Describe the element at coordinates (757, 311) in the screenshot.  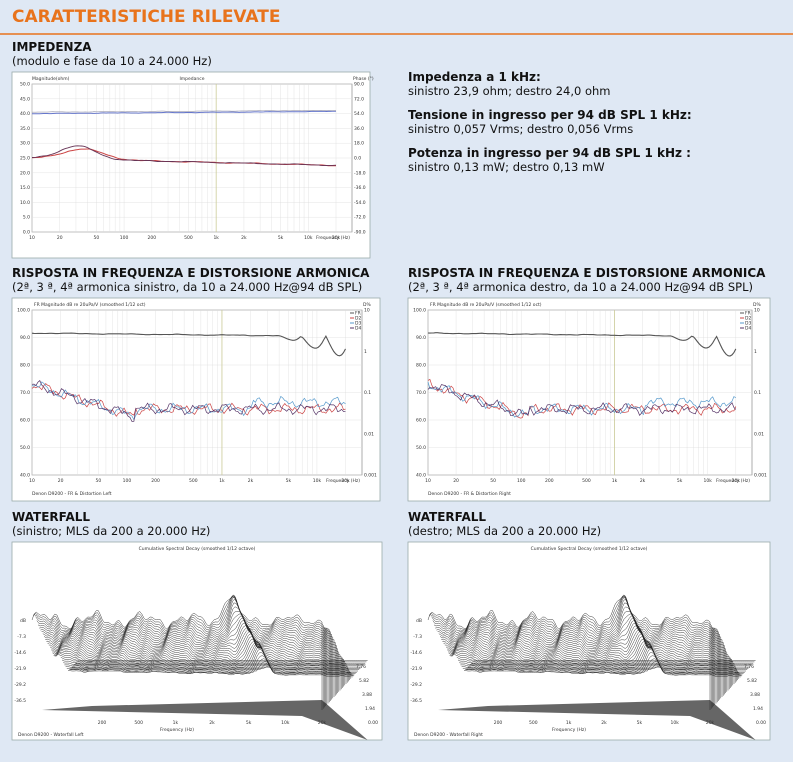
I see `y2-tick-label: 10` at that location.